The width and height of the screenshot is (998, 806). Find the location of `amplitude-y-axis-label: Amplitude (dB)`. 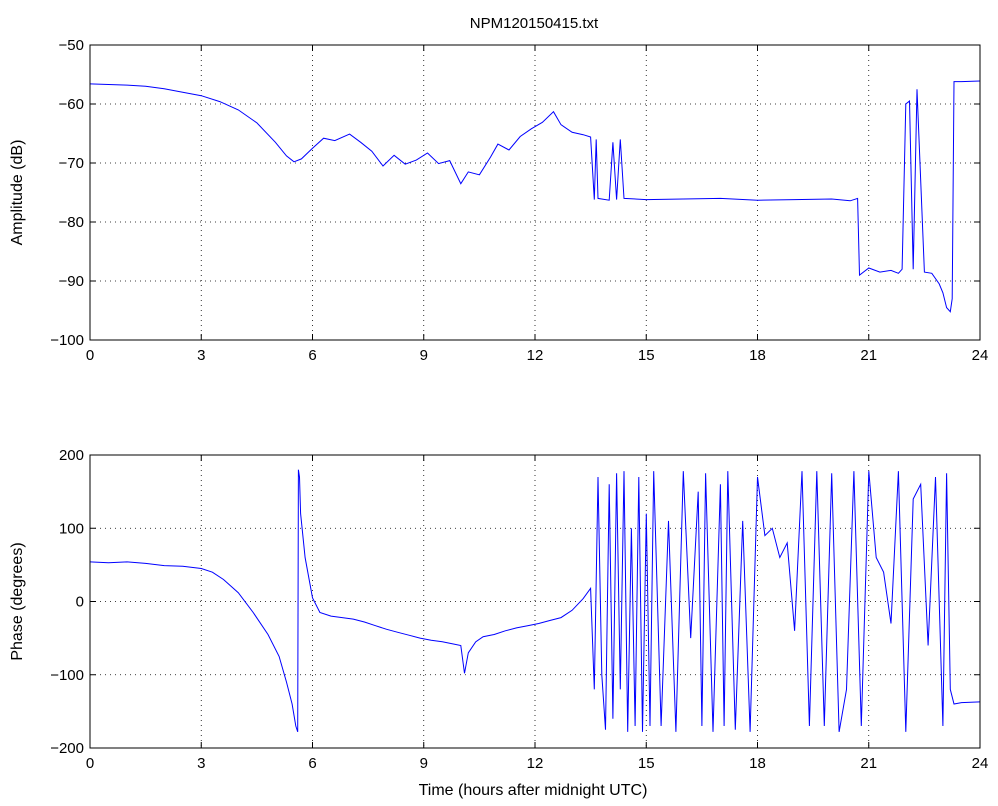

amplitude-y-axis-label: Amplitude (dB) is located at coordinates (17, 193).